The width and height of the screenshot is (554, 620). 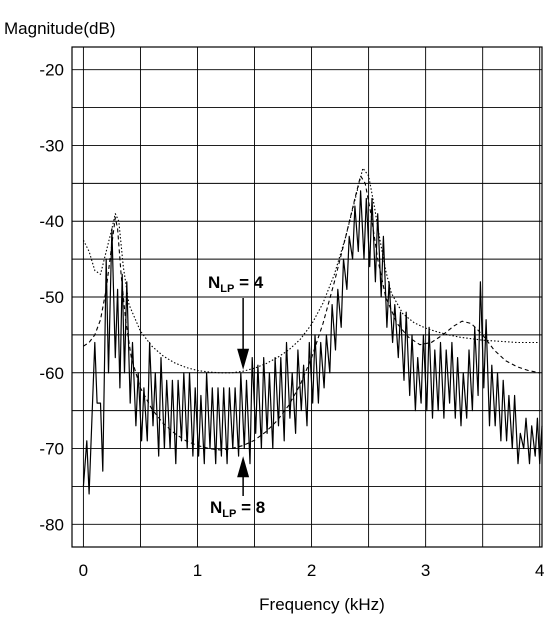 What do you see at coordinates (237, 509) in the screenshot?
I see `annotation-label-nlp8: NLP = 8` at bounding box center [237, 509].